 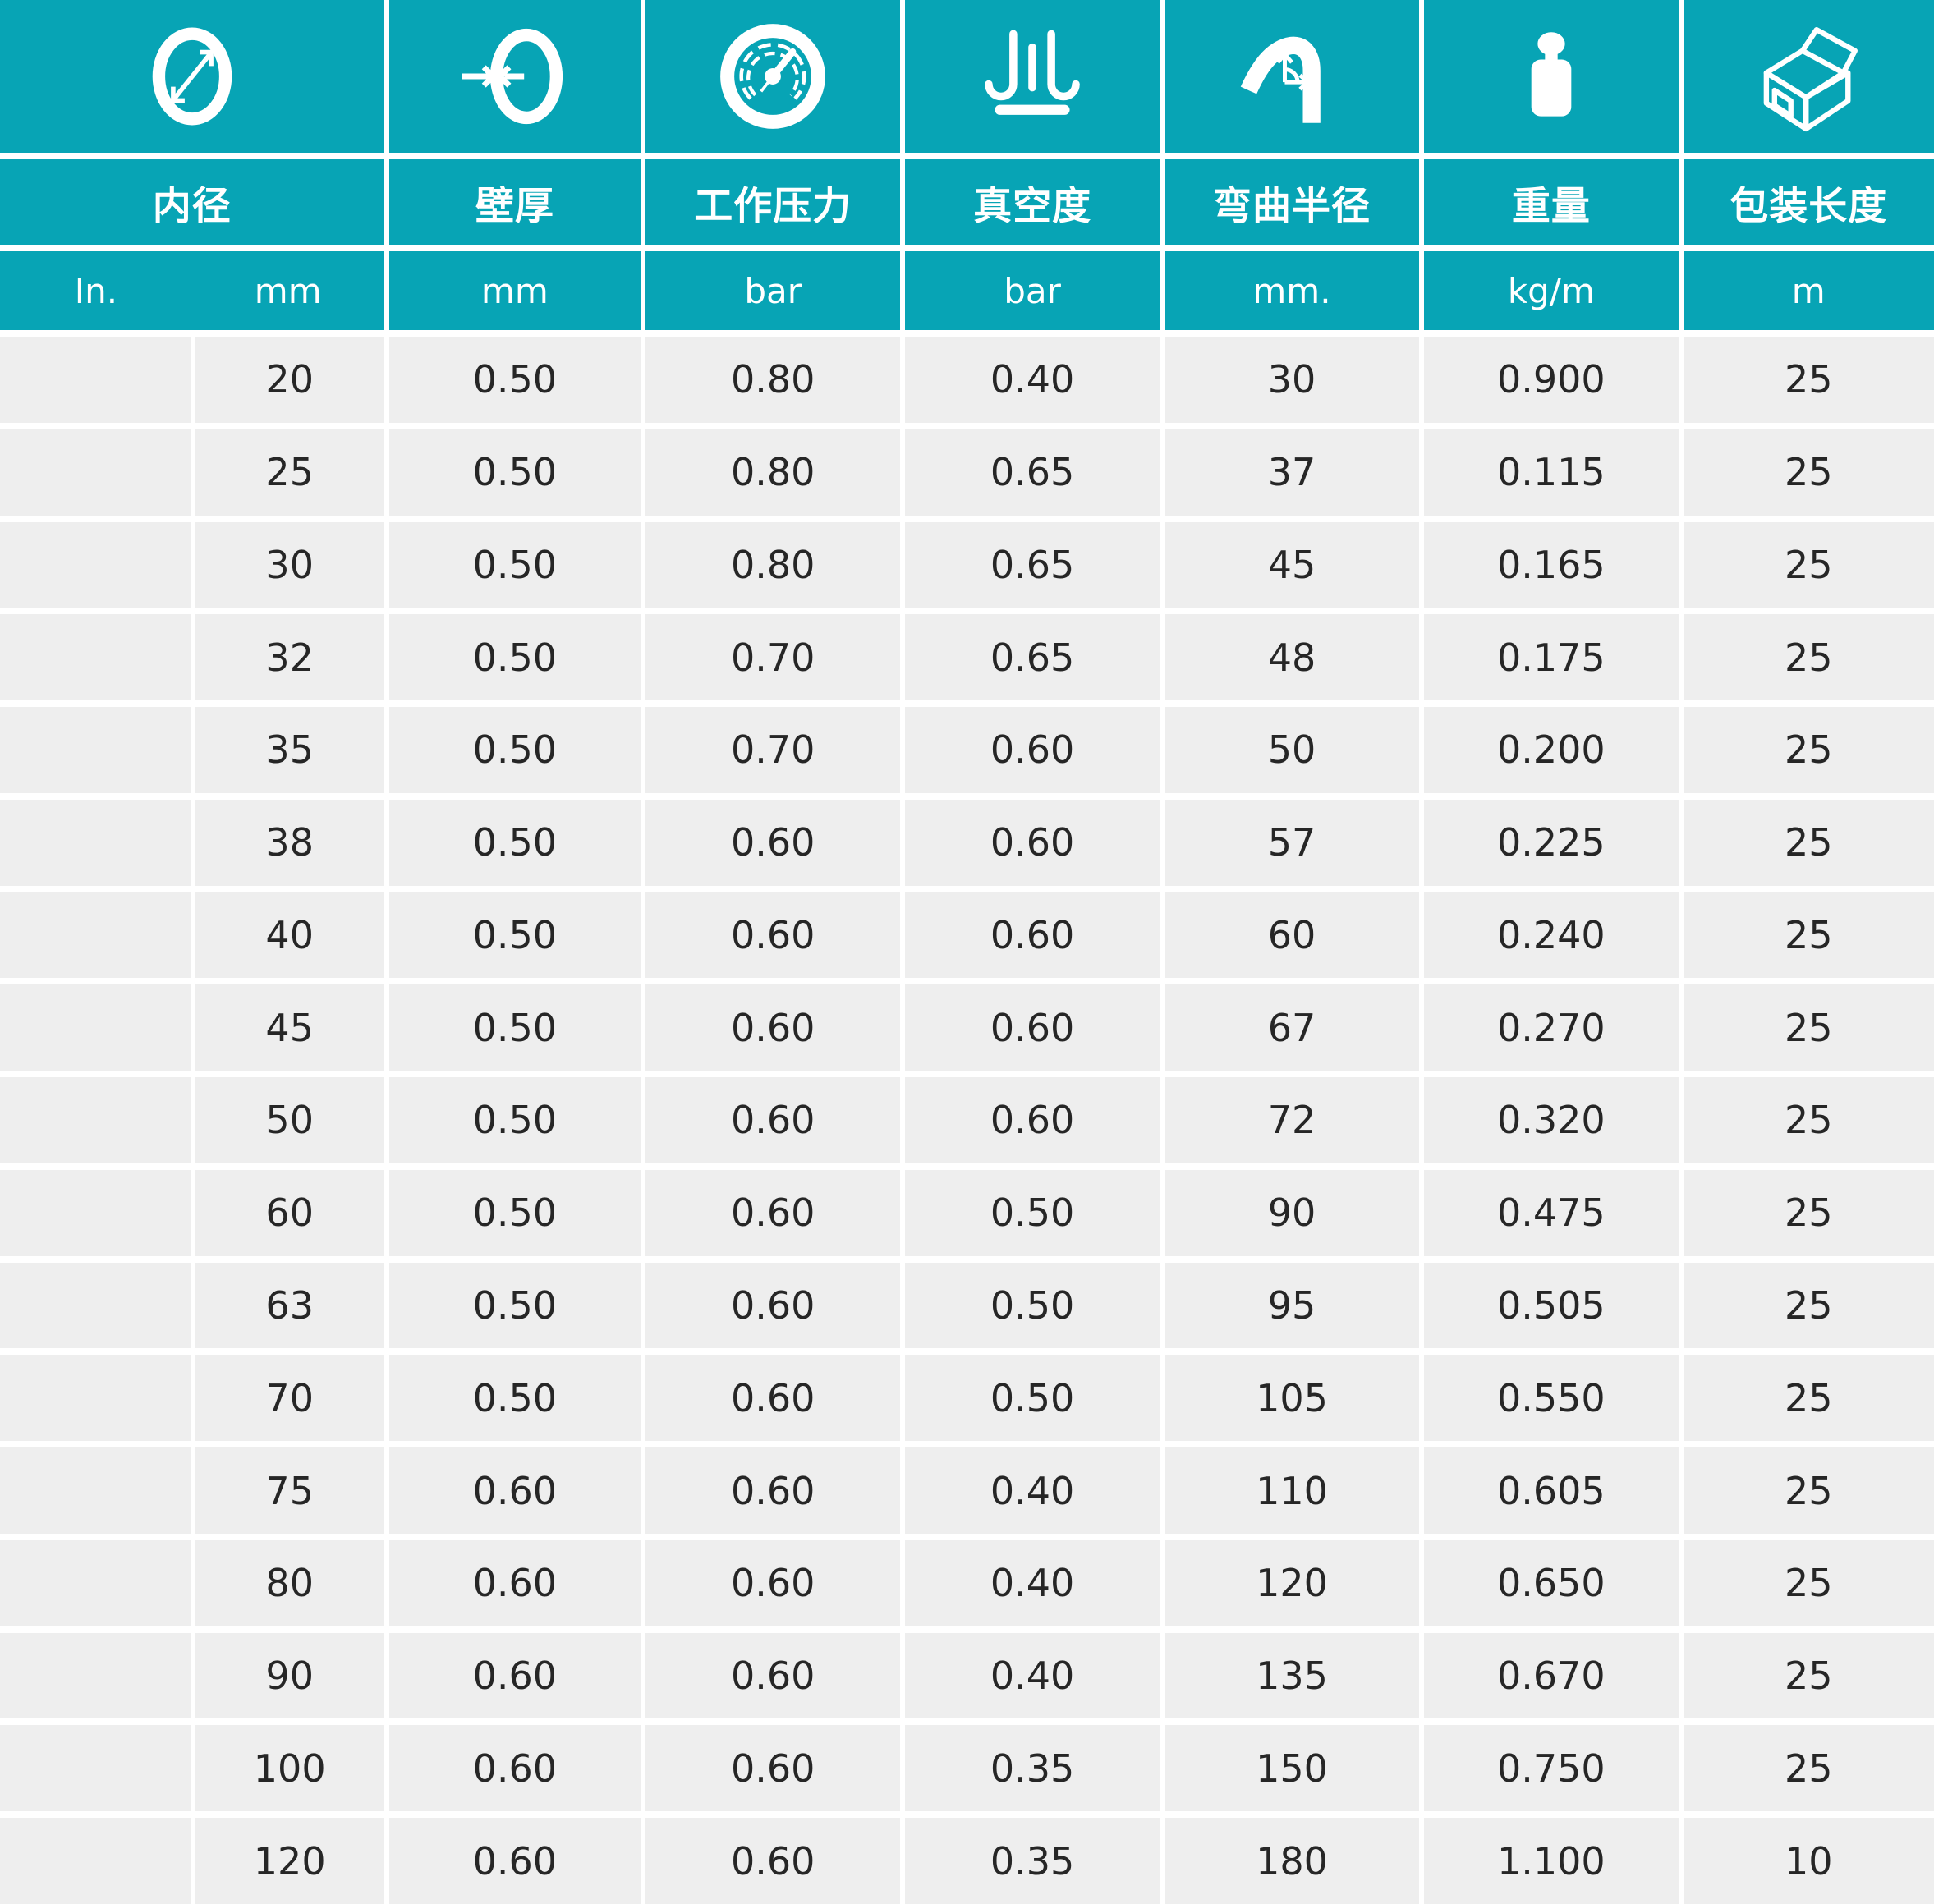 What do you see at coordinates (192, 76) in the screenshot?
I see `diameter-icon` at bounding box center [192, 76].